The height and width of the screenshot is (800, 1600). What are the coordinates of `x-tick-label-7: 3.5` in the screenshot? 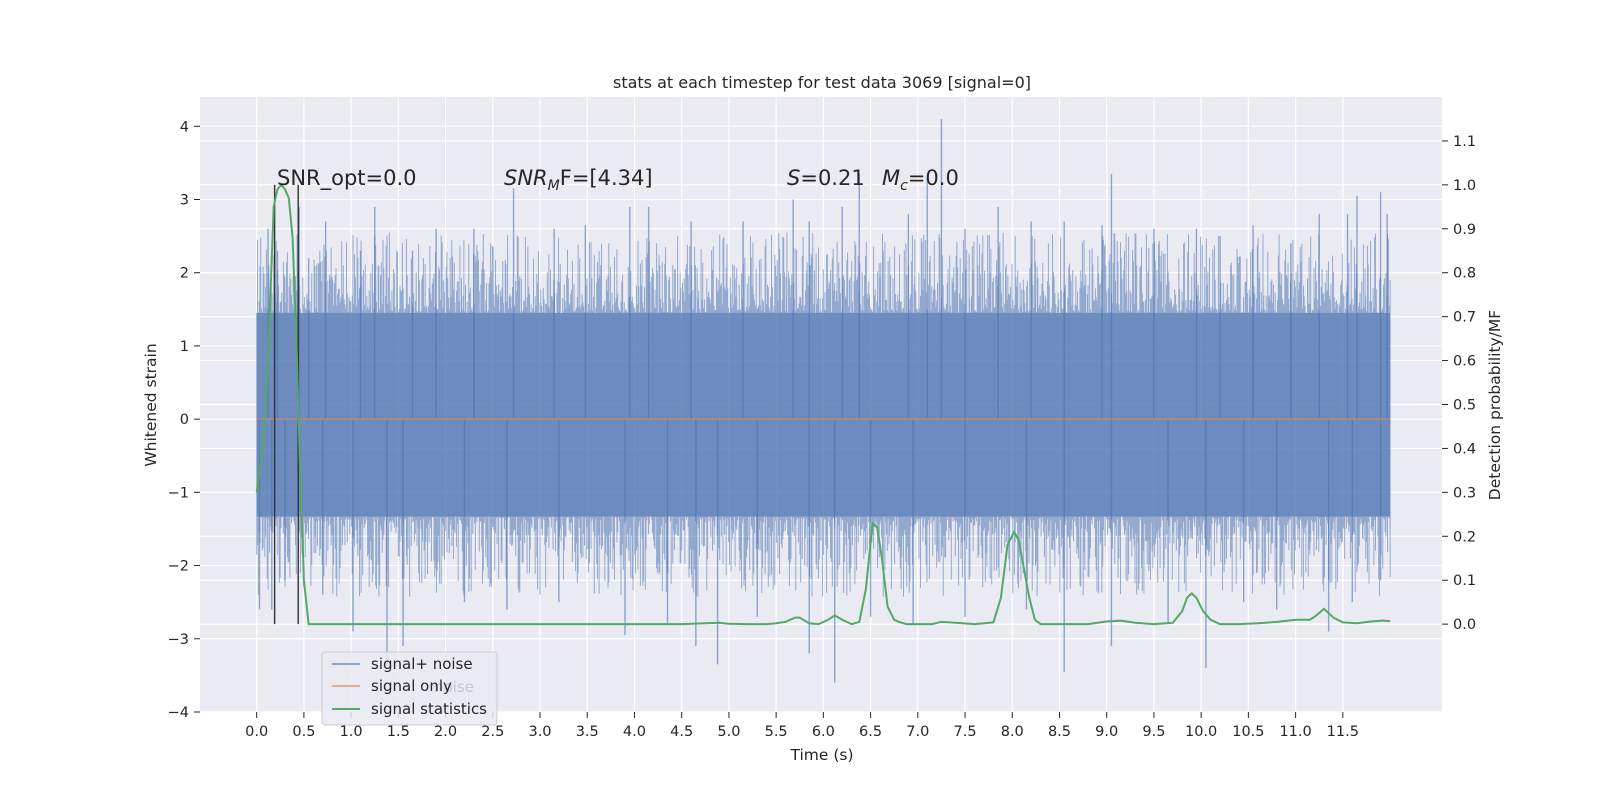 It's located at (587, 732).